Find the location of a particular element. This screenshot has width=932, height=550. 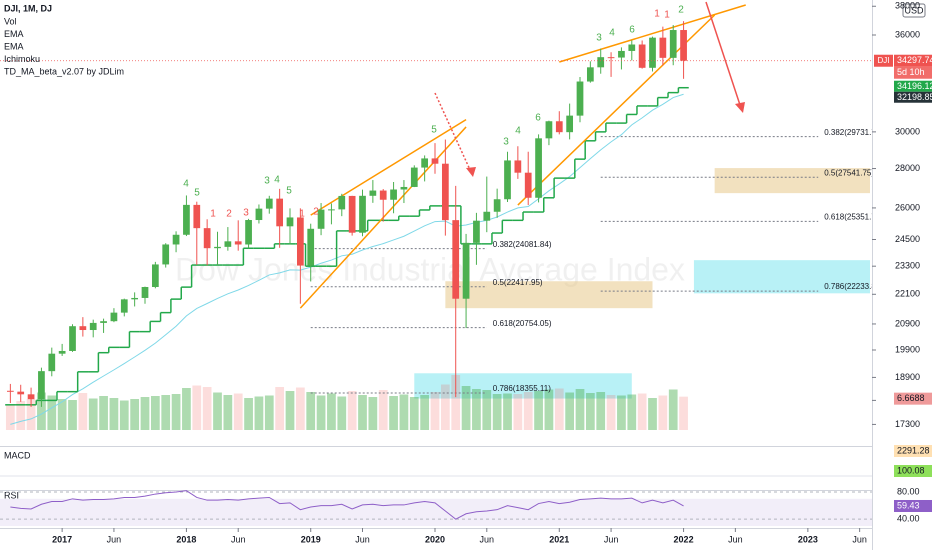

y-tick-label: 28000 is located at coordinates (907, 168).